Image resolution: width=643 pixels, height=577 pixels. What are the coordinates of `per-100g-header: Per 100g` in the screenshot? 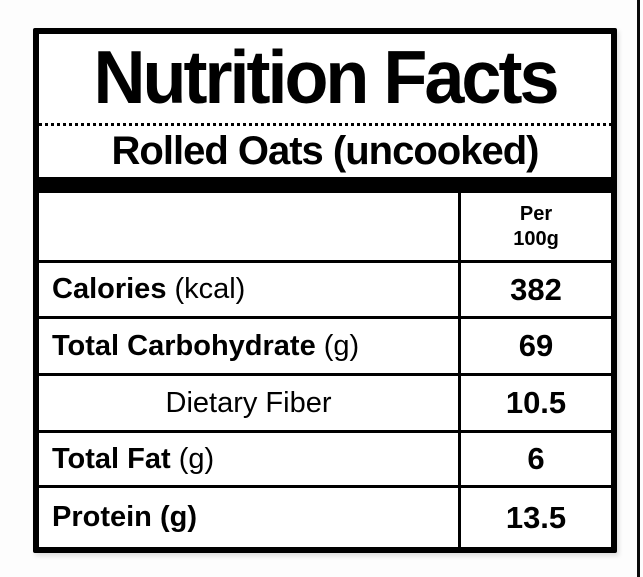 It's located at (536, 227).